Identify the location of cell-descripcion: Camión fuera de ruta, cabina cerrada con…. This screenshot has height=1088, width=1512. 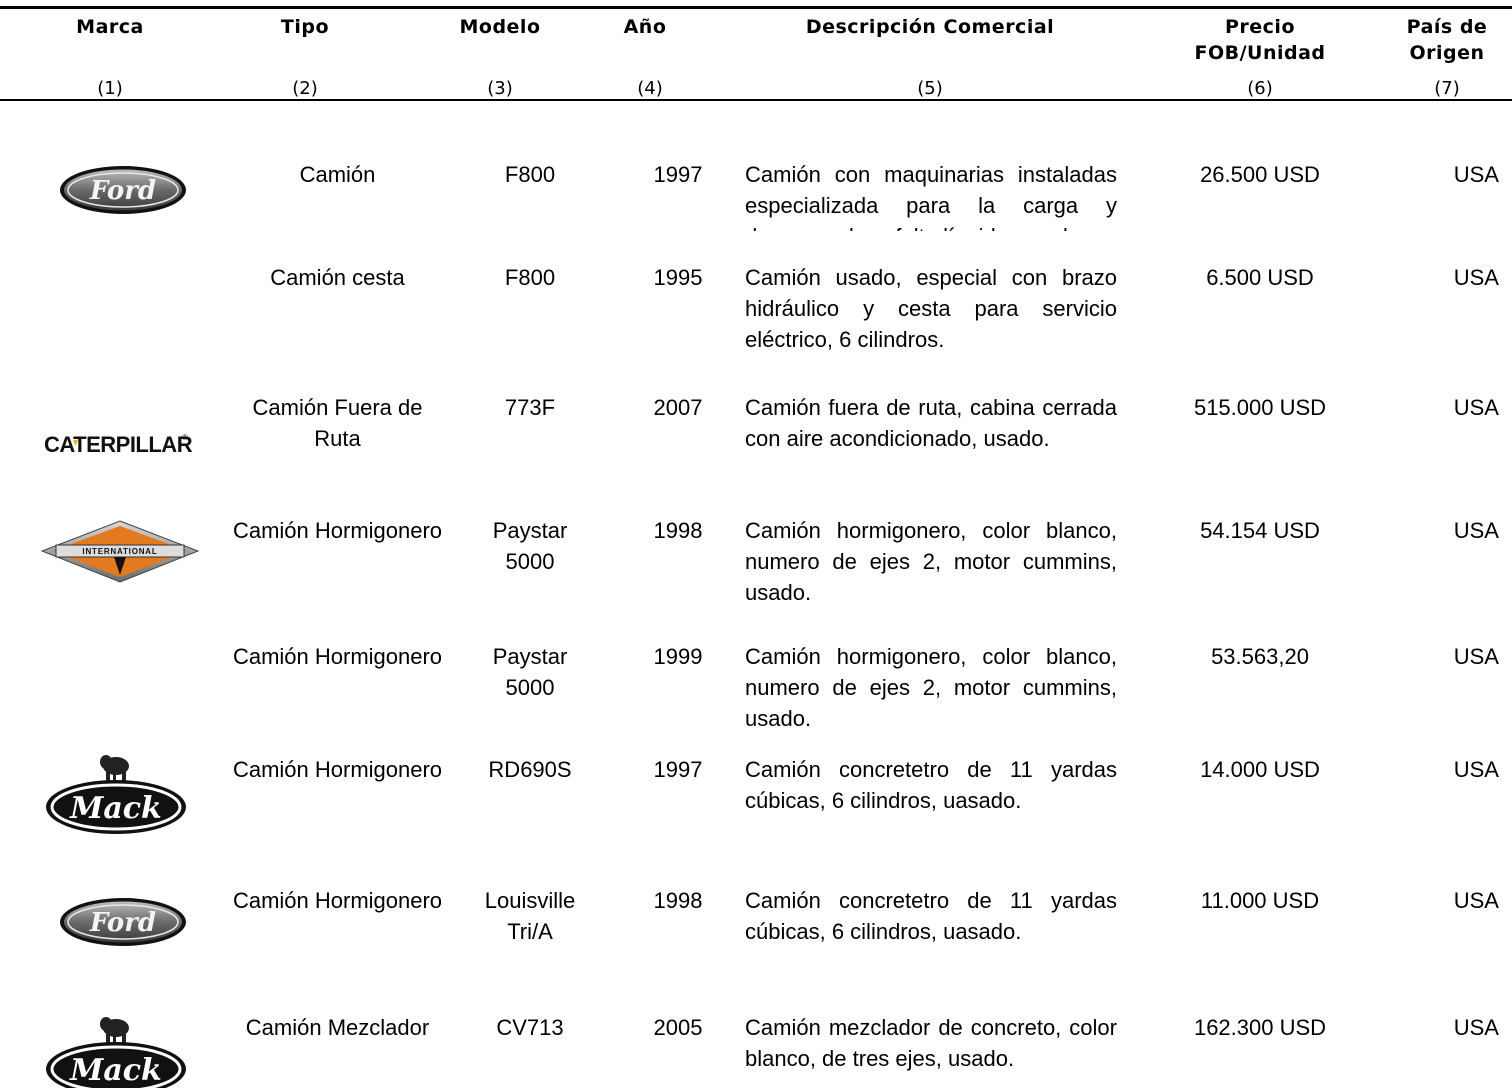
(931, 423).